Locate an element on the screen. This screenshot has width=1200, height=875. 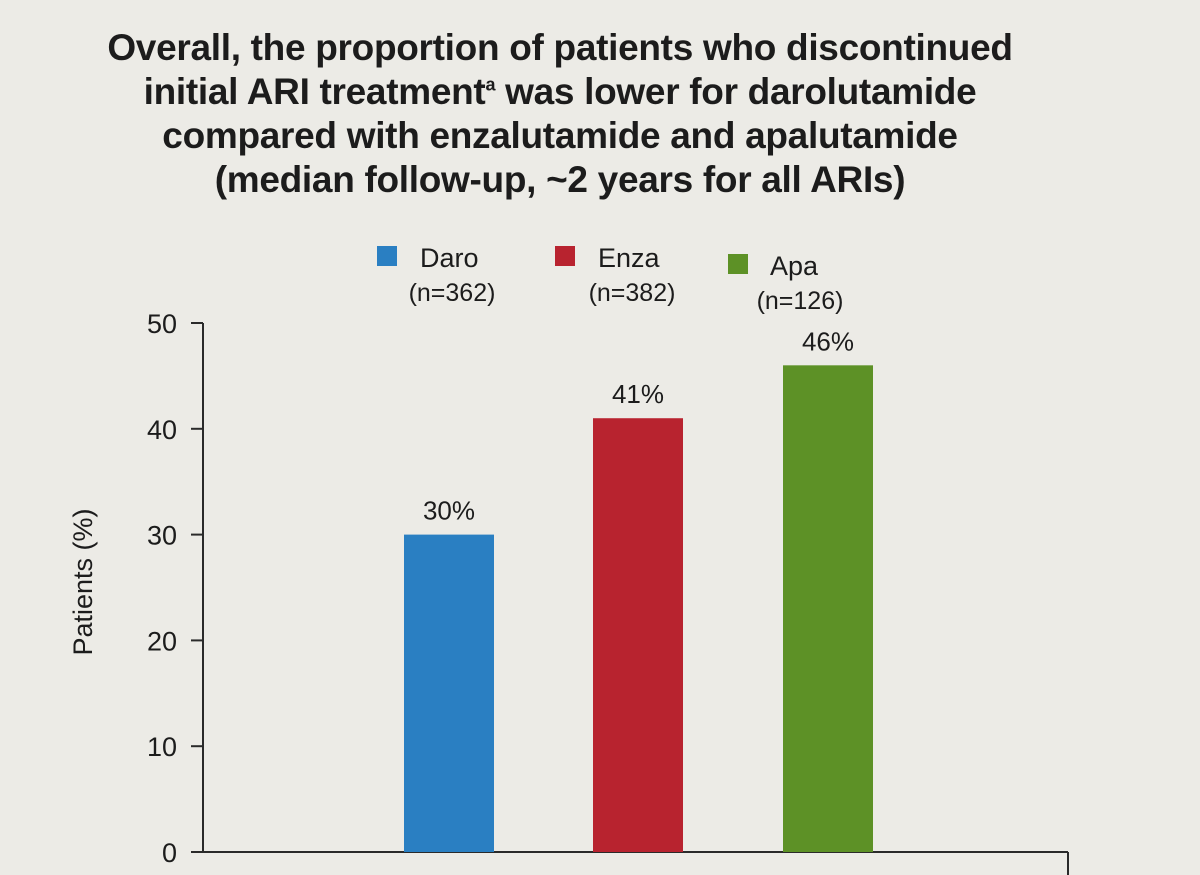
legend: Daro (n=362) Enza (n=382) Apa (n=126) is located at coordinates (610, 279).